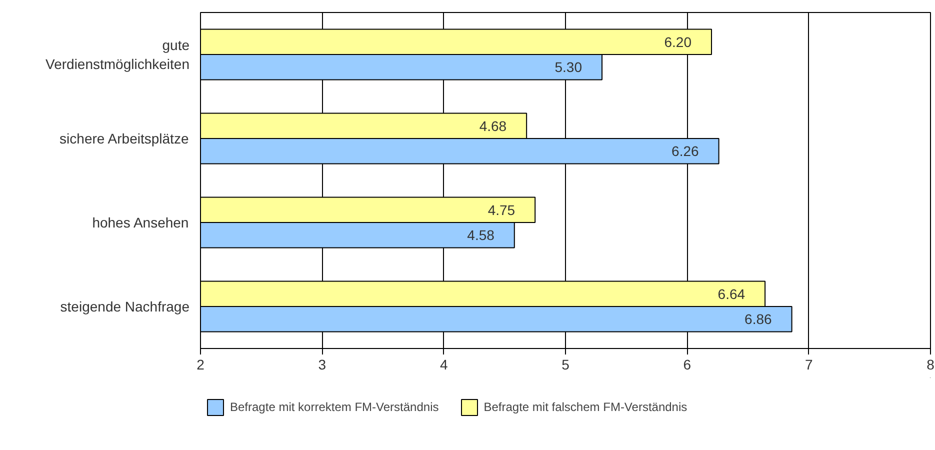  Describe the element at coordinates (758, 319) in the screenshot. I see `data-label: 6.86` at that location.